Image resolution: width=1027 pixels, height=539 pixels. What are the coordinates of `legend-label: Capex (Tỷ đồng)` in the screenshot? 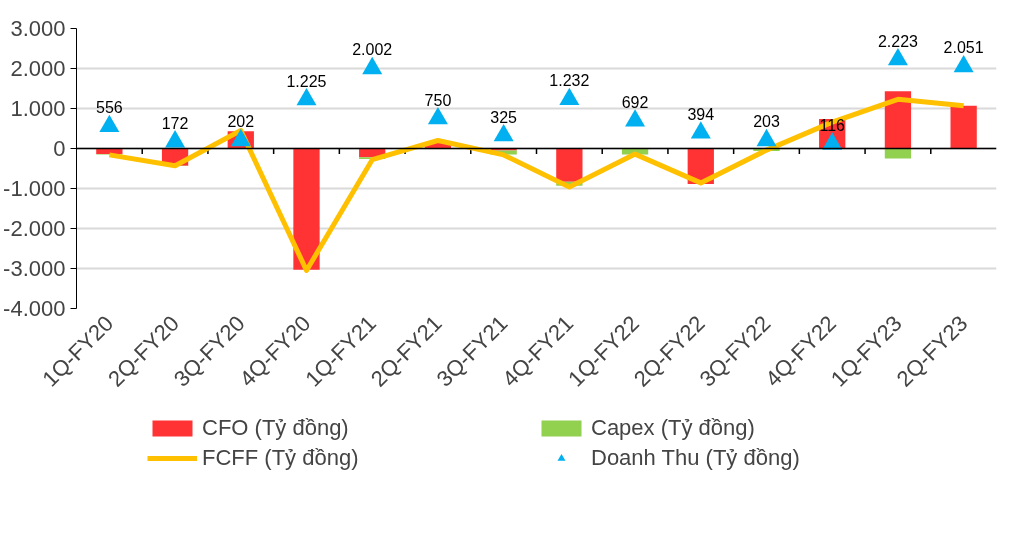 It's located at (673, 428).